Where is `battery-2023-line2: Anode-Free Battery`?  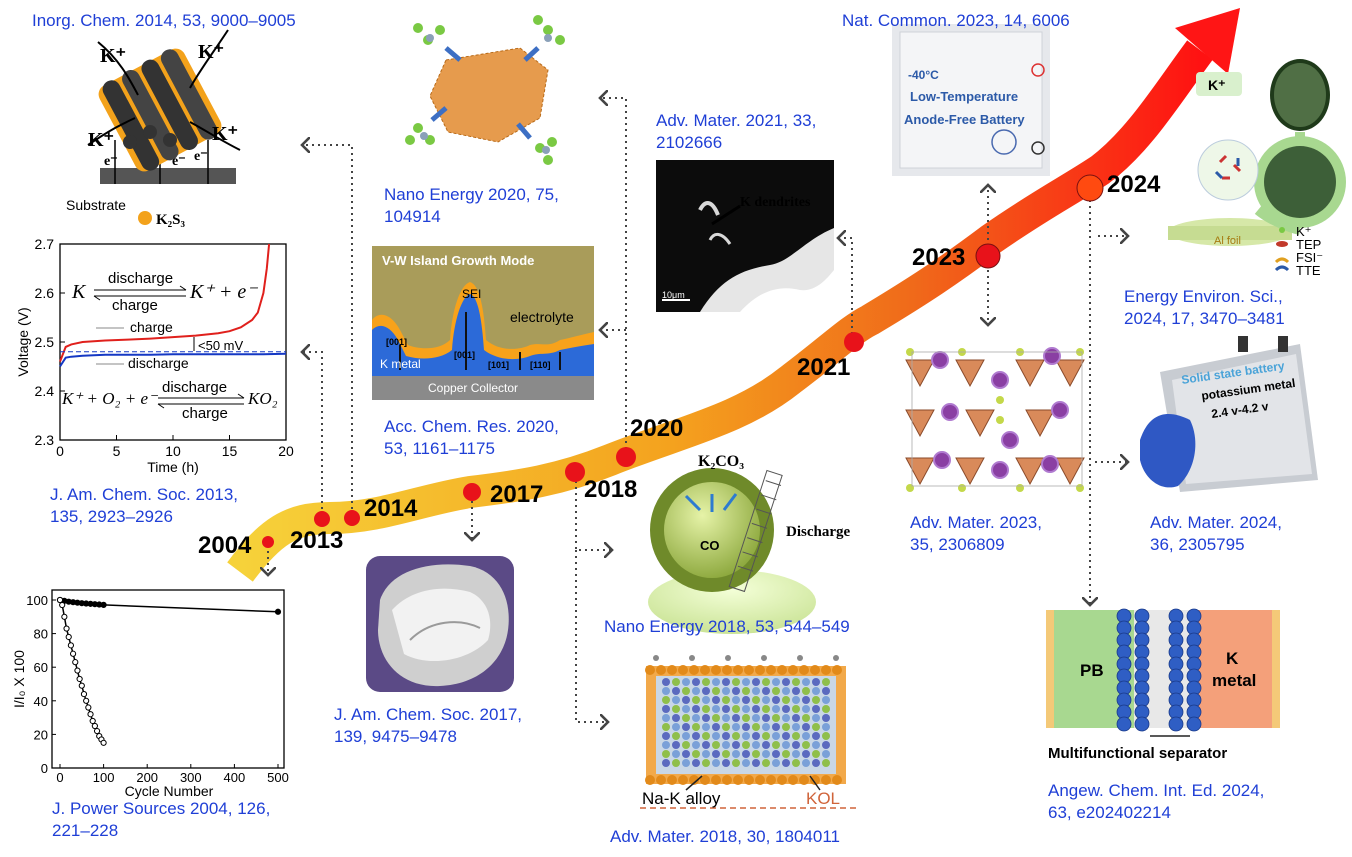 battery-2023-line2: Anode-Free Battery is located at coordinates (964, 119).